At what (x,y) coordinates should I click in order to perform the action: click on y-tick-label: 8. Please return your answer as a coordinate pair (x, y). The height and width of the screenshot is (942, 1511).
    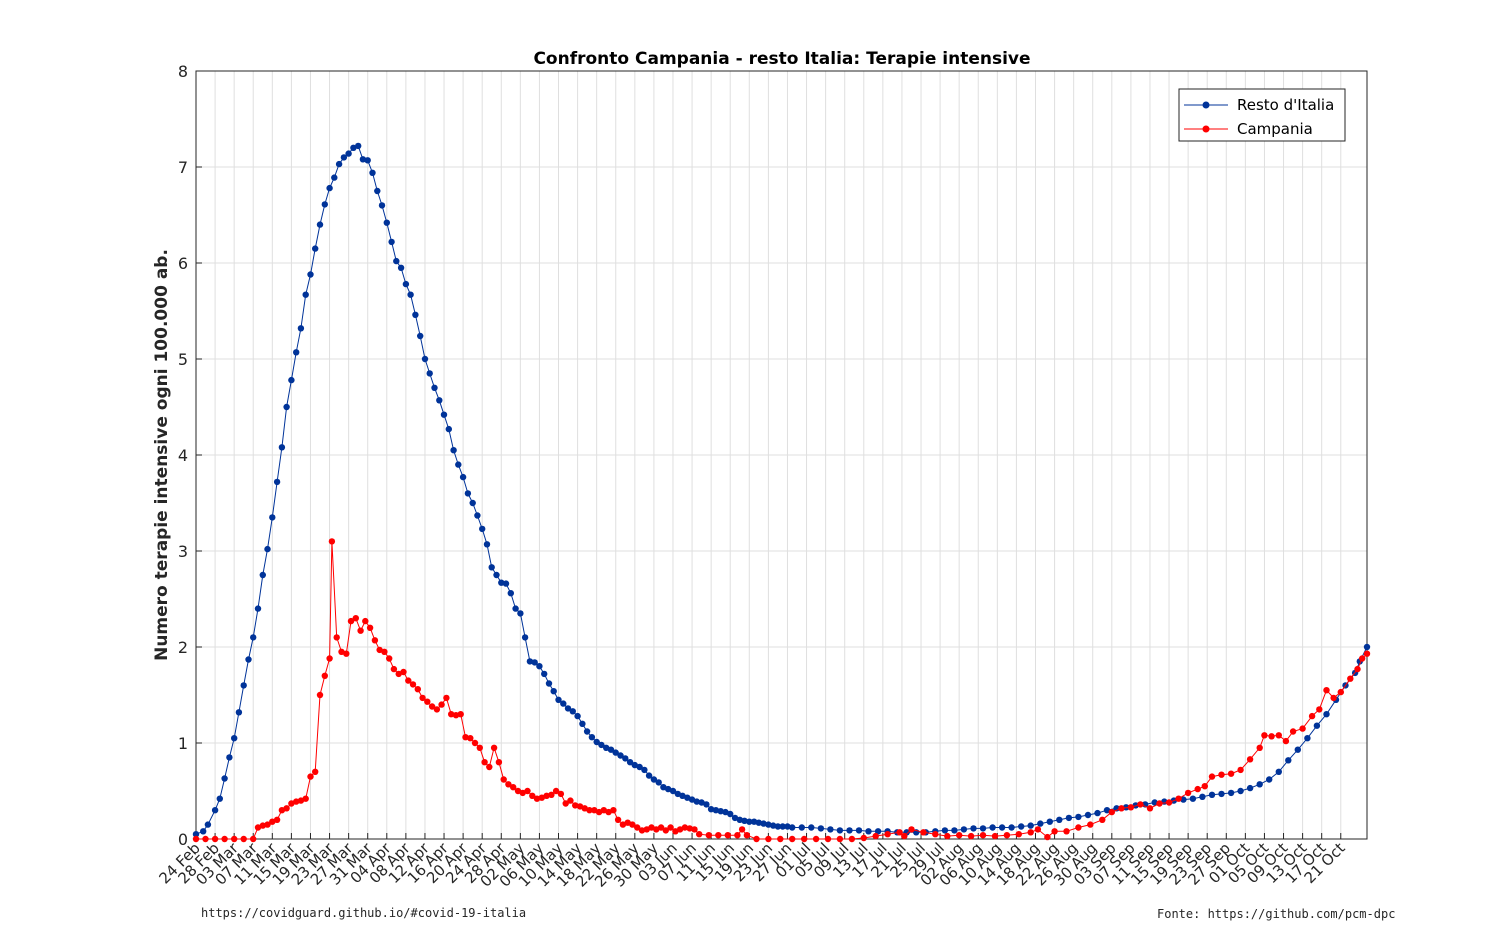
    Looking at the image, I should click on (183, 71).